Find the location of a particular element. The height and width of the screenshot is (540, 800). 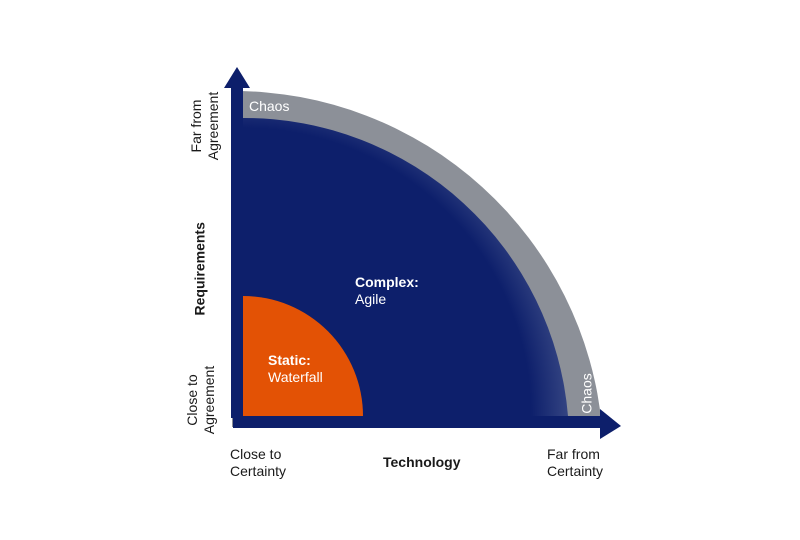

complex-subtitle: Agile is located at coordinates (371, 299).